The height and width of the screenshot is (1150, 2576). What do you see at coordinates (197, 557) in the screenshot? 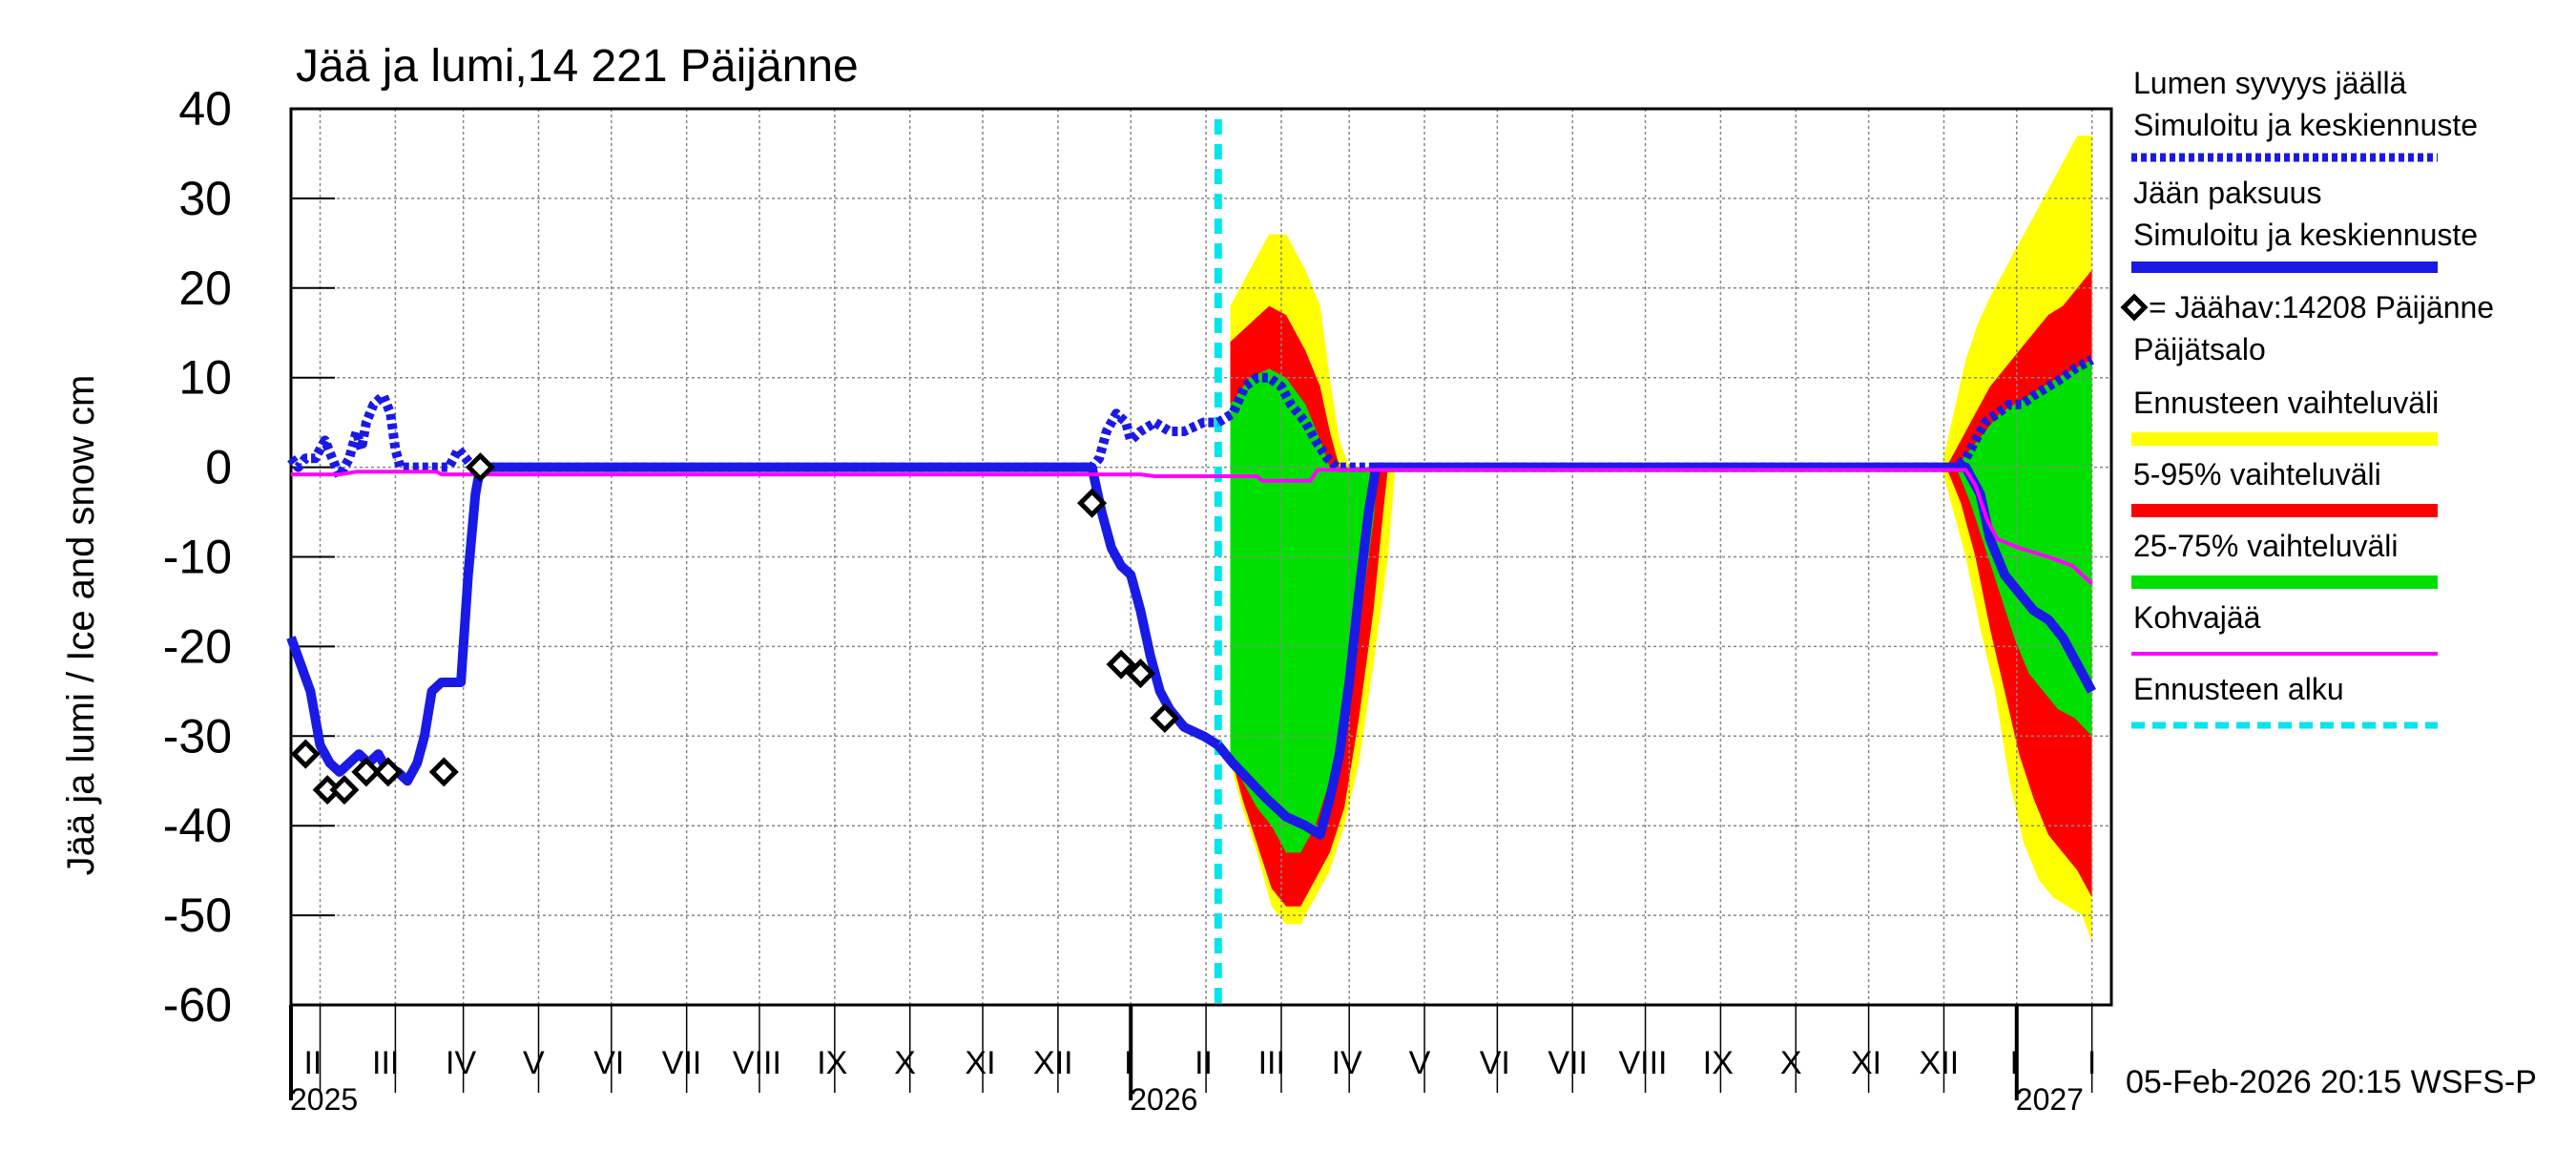
I see `y-tick-label: -10` at bounding box center [197, 557].